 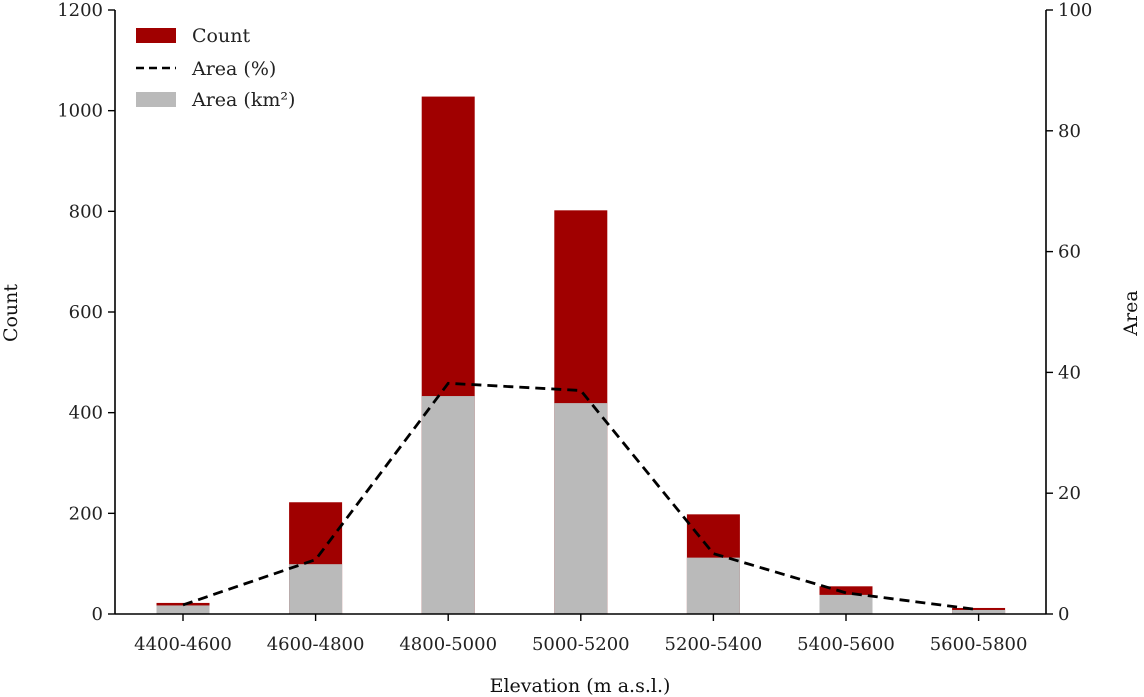 What do you see at coordinates (1069, 252) in the screenshot?
I see `y2-tick-label-60: 60` at bounding box center [1069, 252].